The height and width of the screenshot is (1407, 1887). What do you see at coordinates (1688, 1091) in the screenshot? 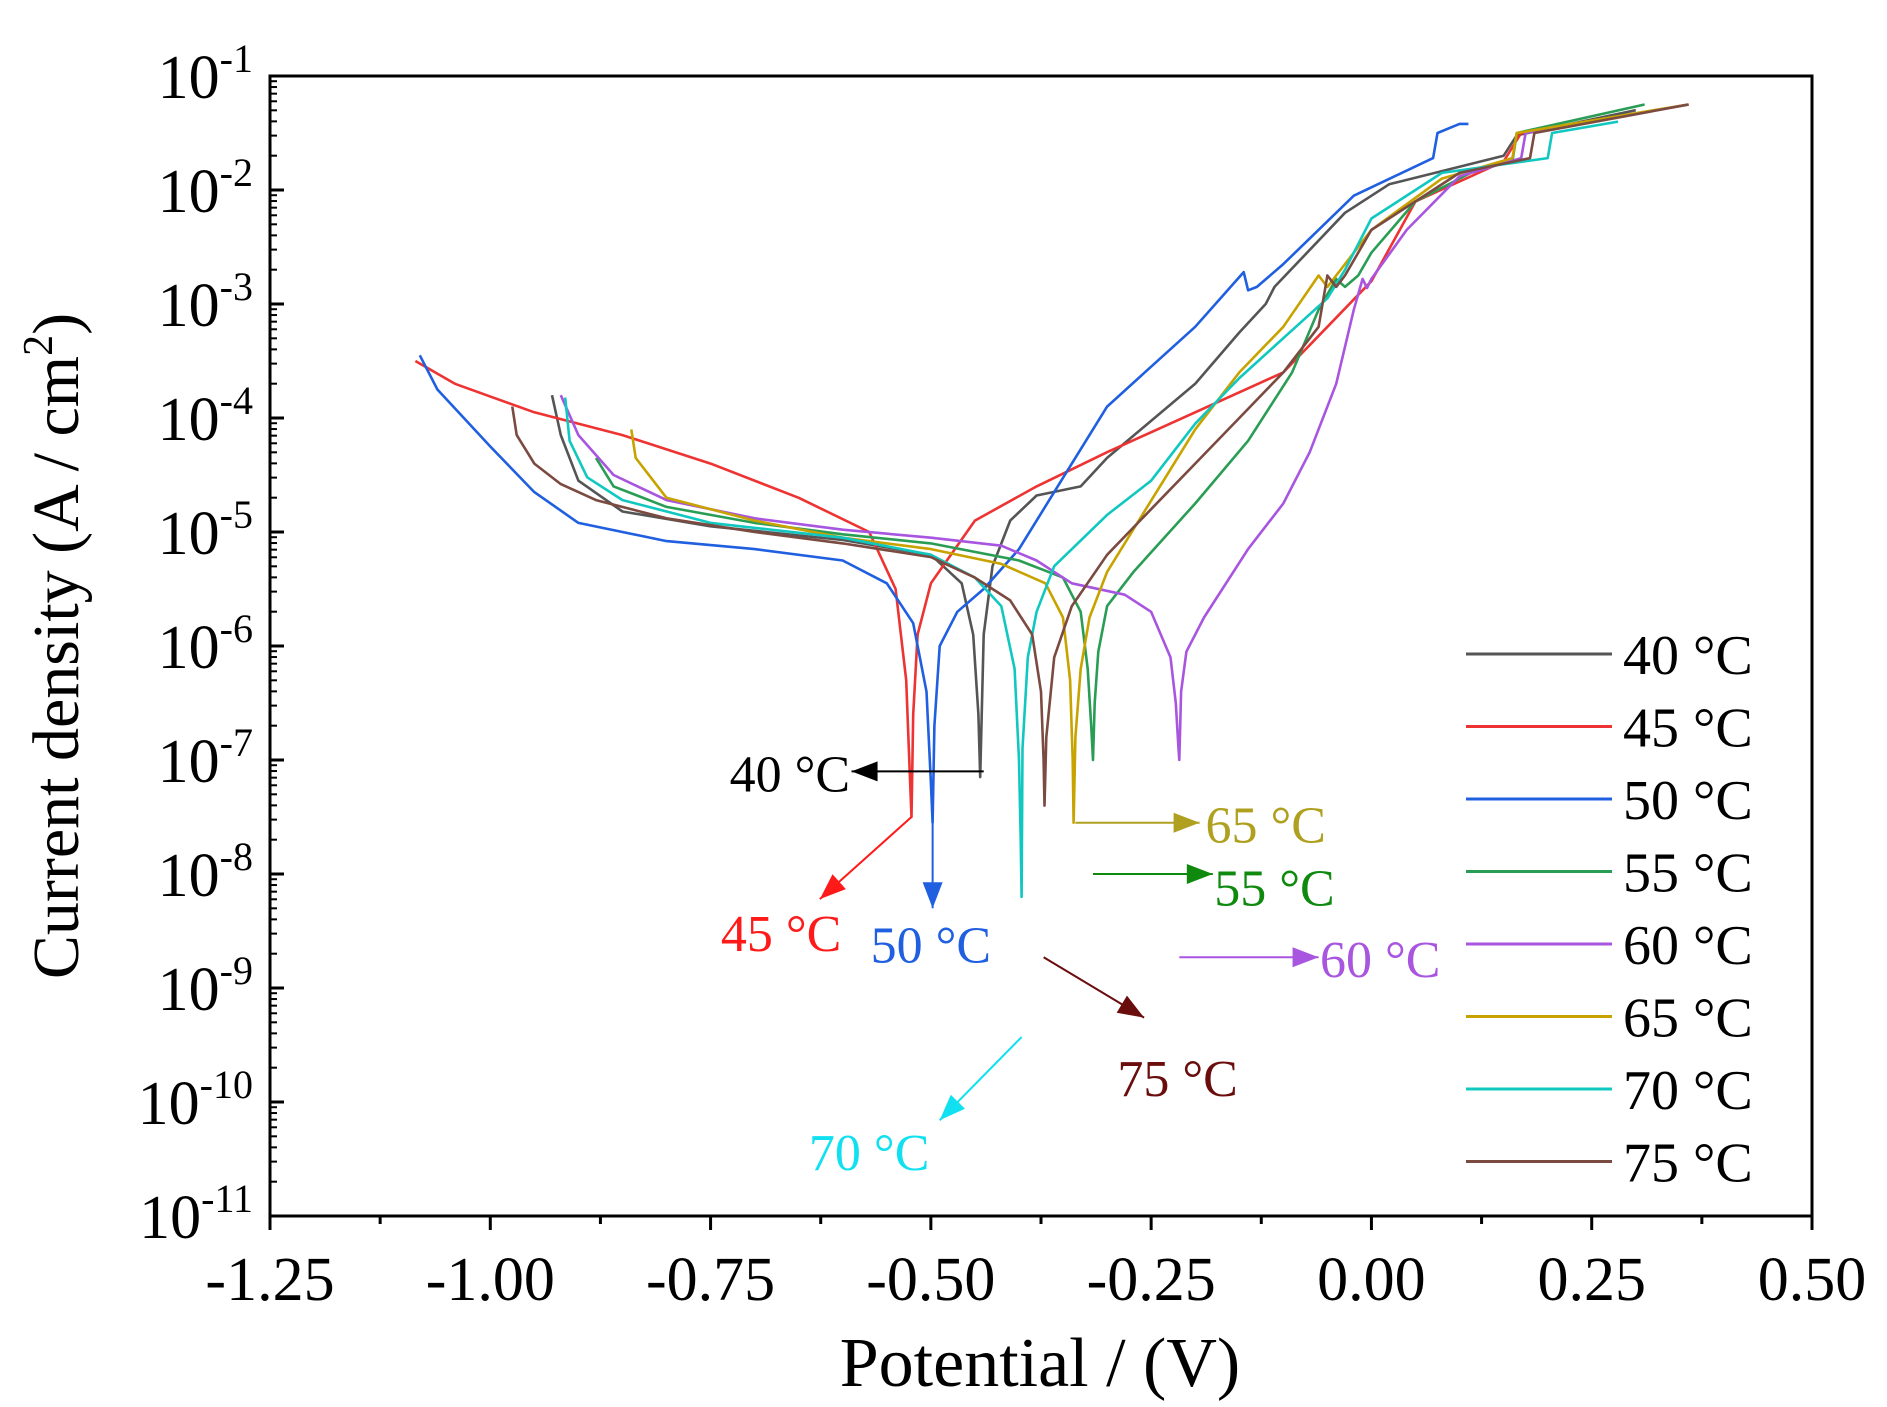
I see `legend-label-6: 70 °C` at bounding box center [1688, 1091].